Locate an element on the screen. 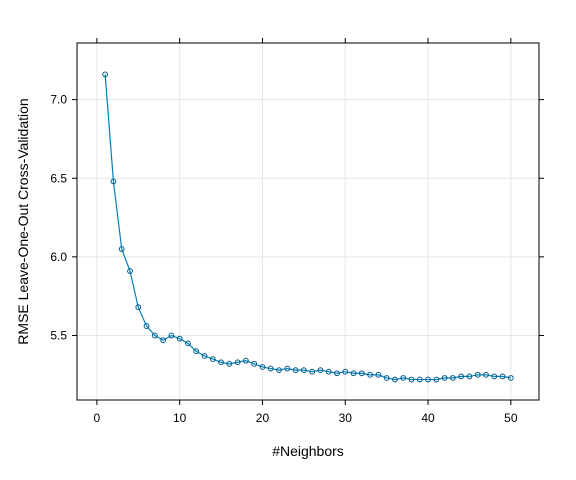 Image resolution: width=576 pixels, height=480 pixels. x-axis-label: #Neighbors is located at coordinates (308, 451).